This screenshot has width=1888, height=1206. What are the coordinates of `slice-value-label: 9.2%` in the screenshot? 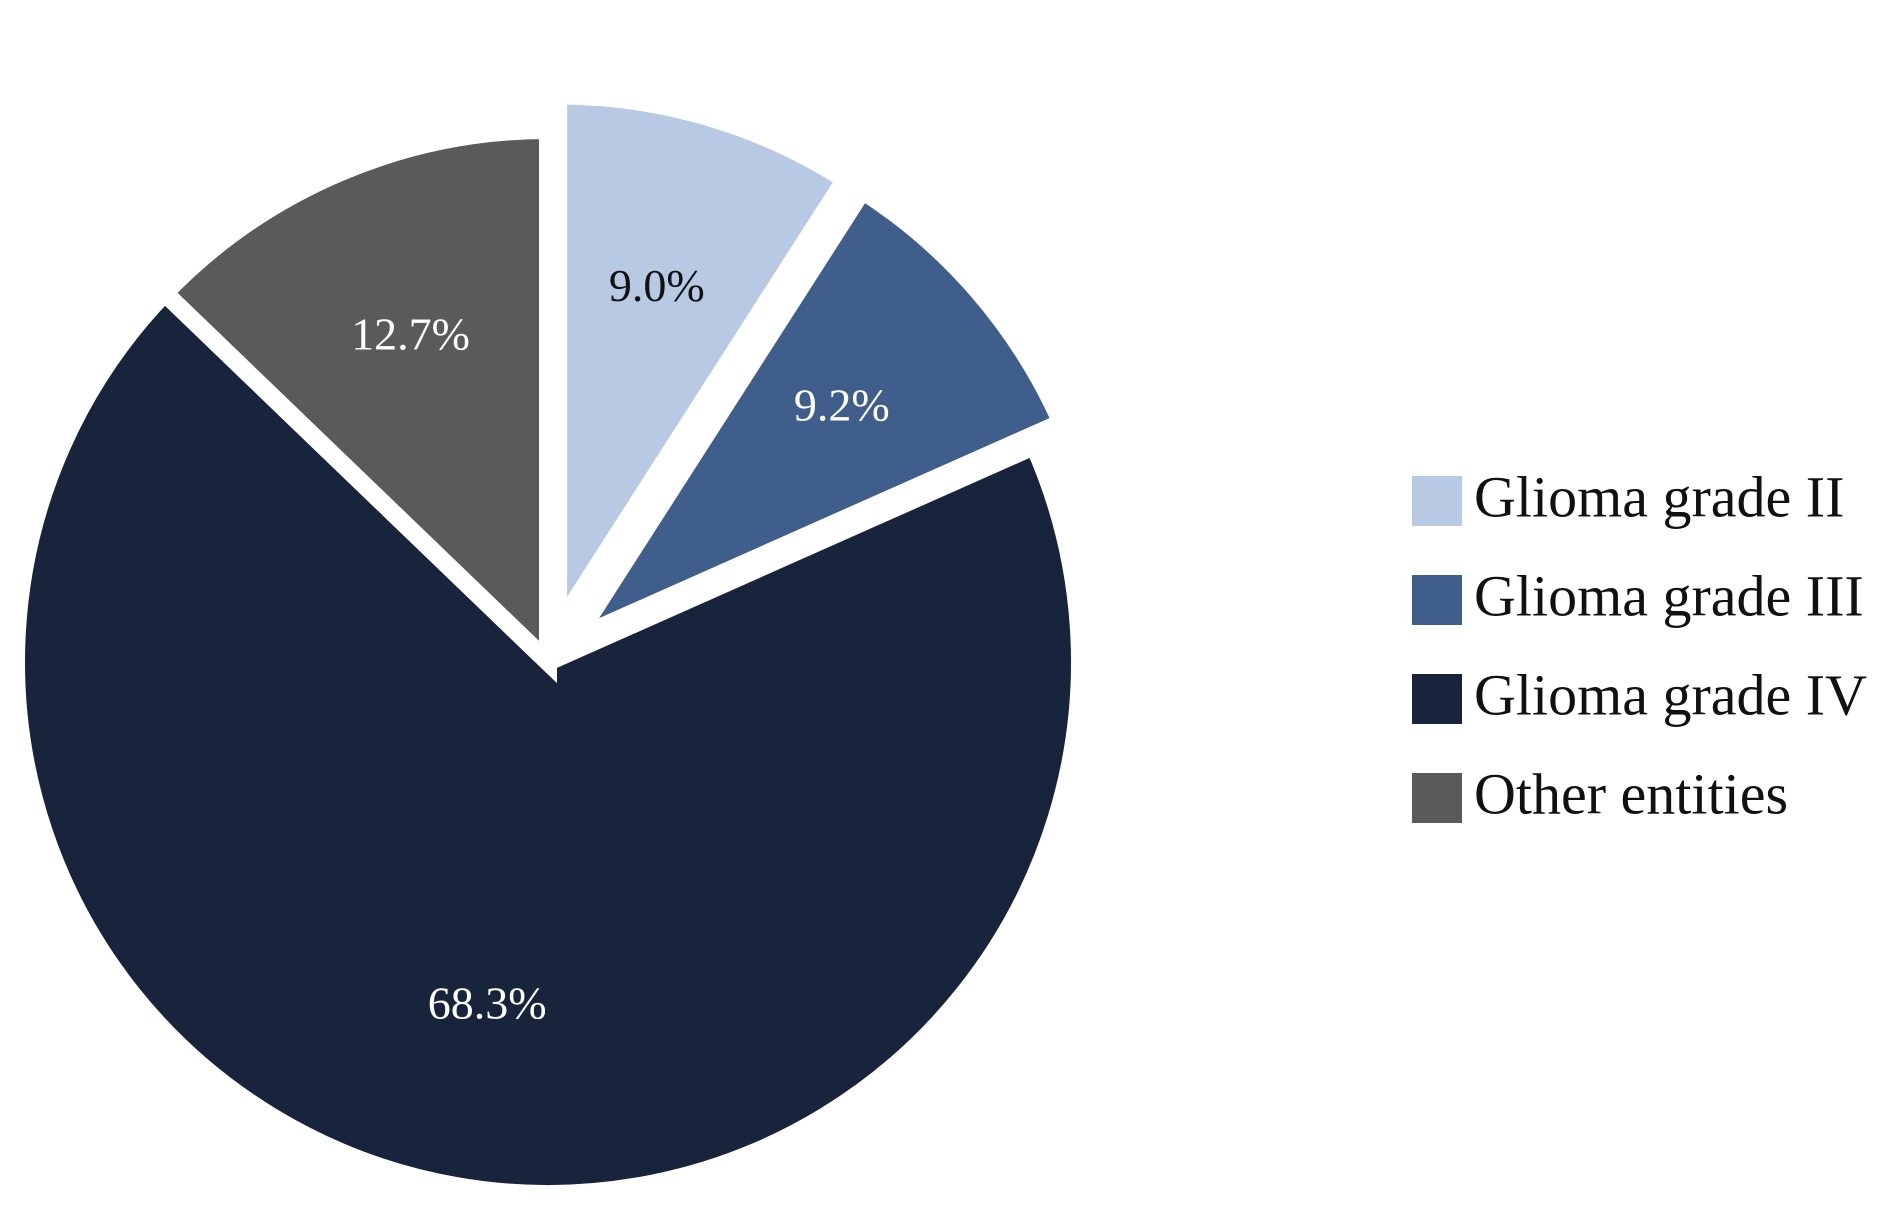 It's located at (842, 404).